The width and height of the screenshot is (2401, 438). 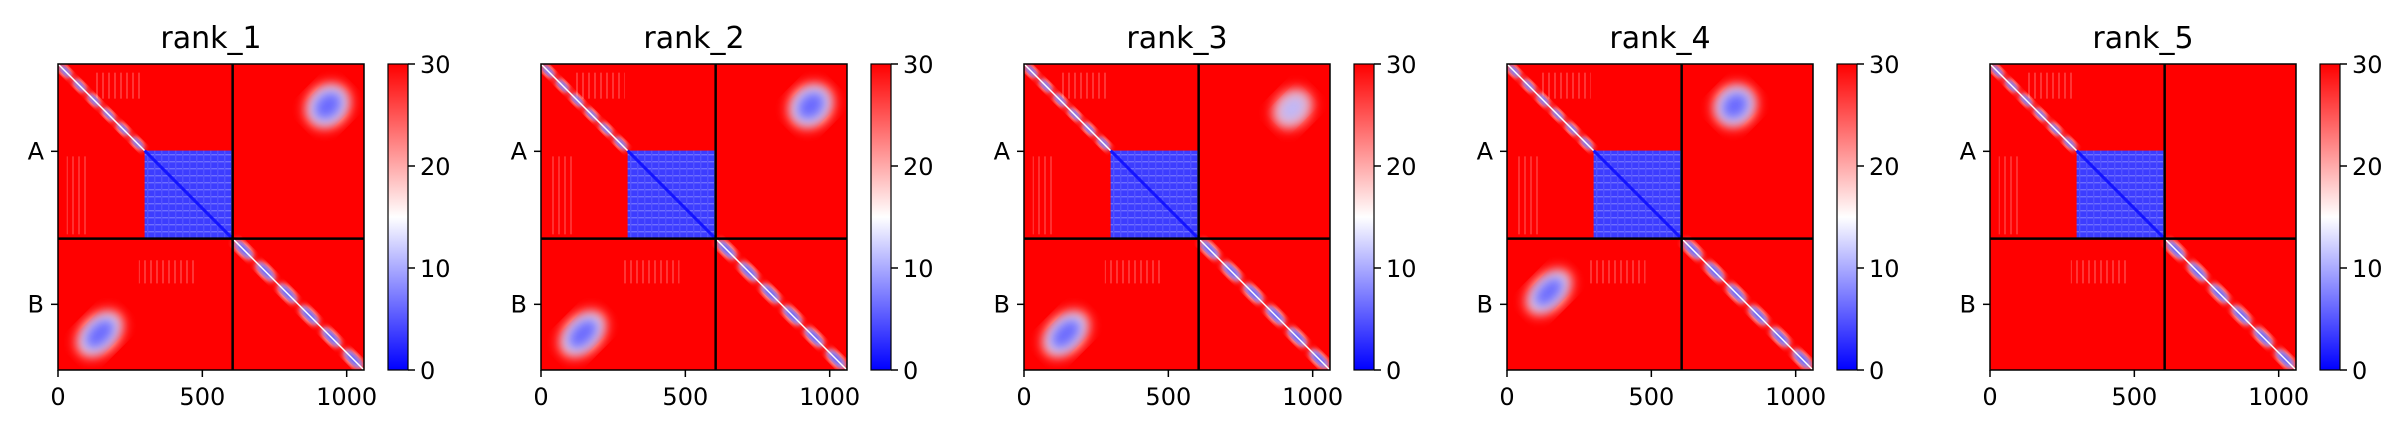 What do you see at coordinates (210, 38) in the screenshot?
I see `panel-title: rank_1` at bounding box center [210, 38].